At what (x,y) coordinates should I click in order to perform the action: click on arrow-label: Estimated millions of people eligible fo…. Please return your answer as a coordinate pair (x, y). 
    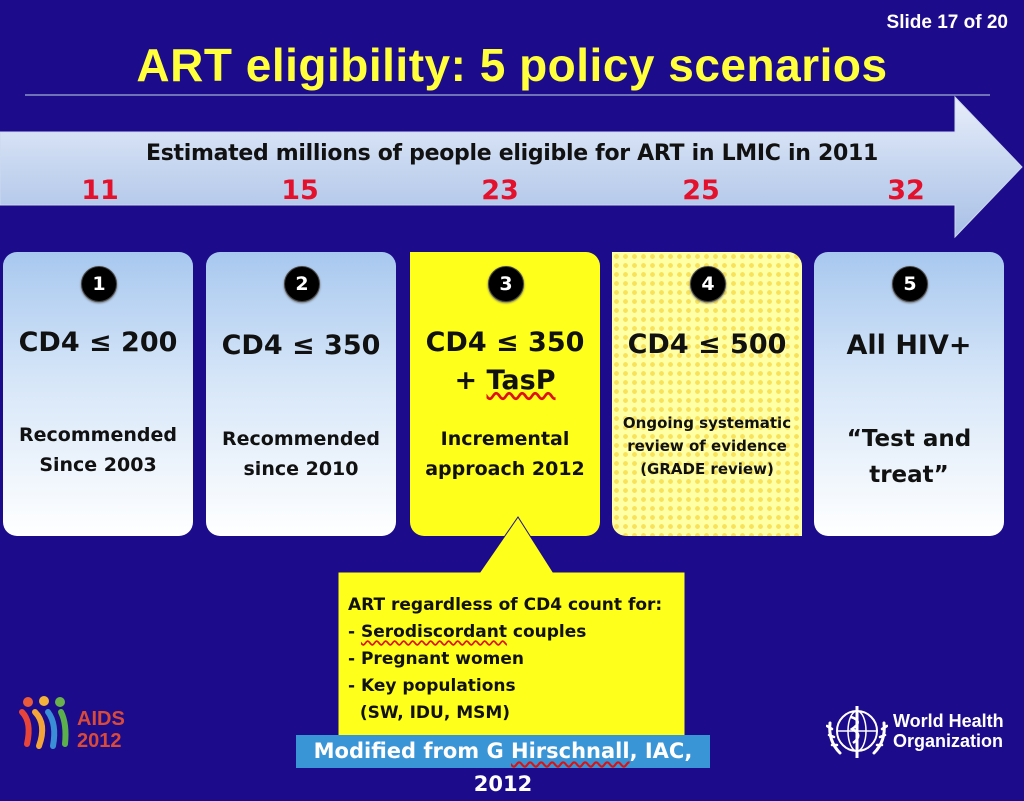
    Looking at the image, I should click on (512, 153).